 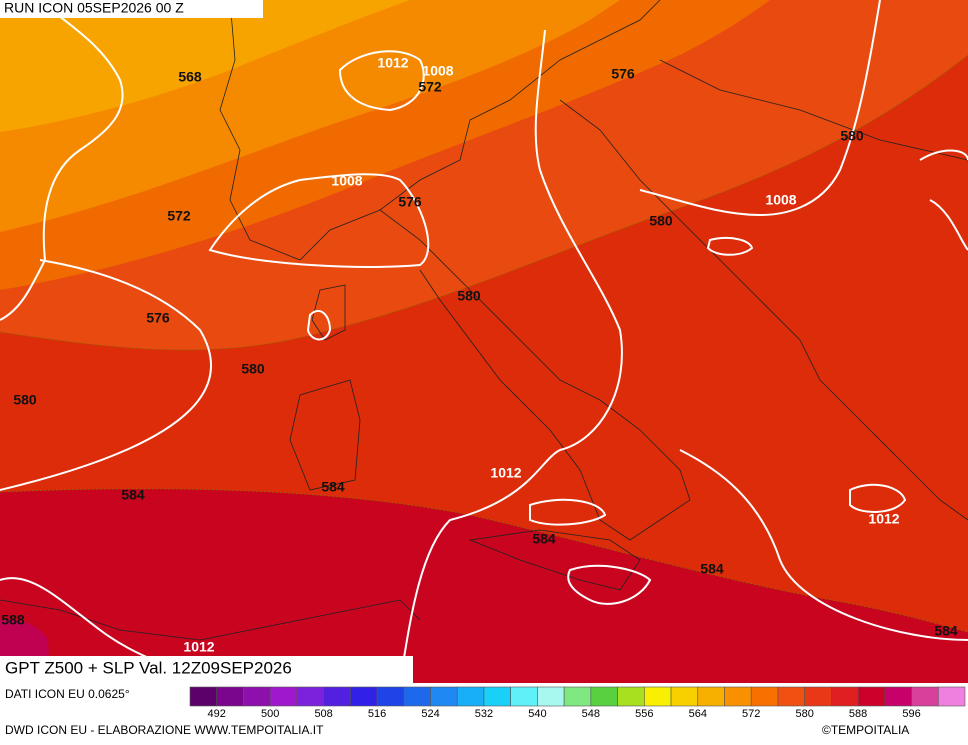 I want to click on colorbar-label: 556, so click(x=644, y=714).